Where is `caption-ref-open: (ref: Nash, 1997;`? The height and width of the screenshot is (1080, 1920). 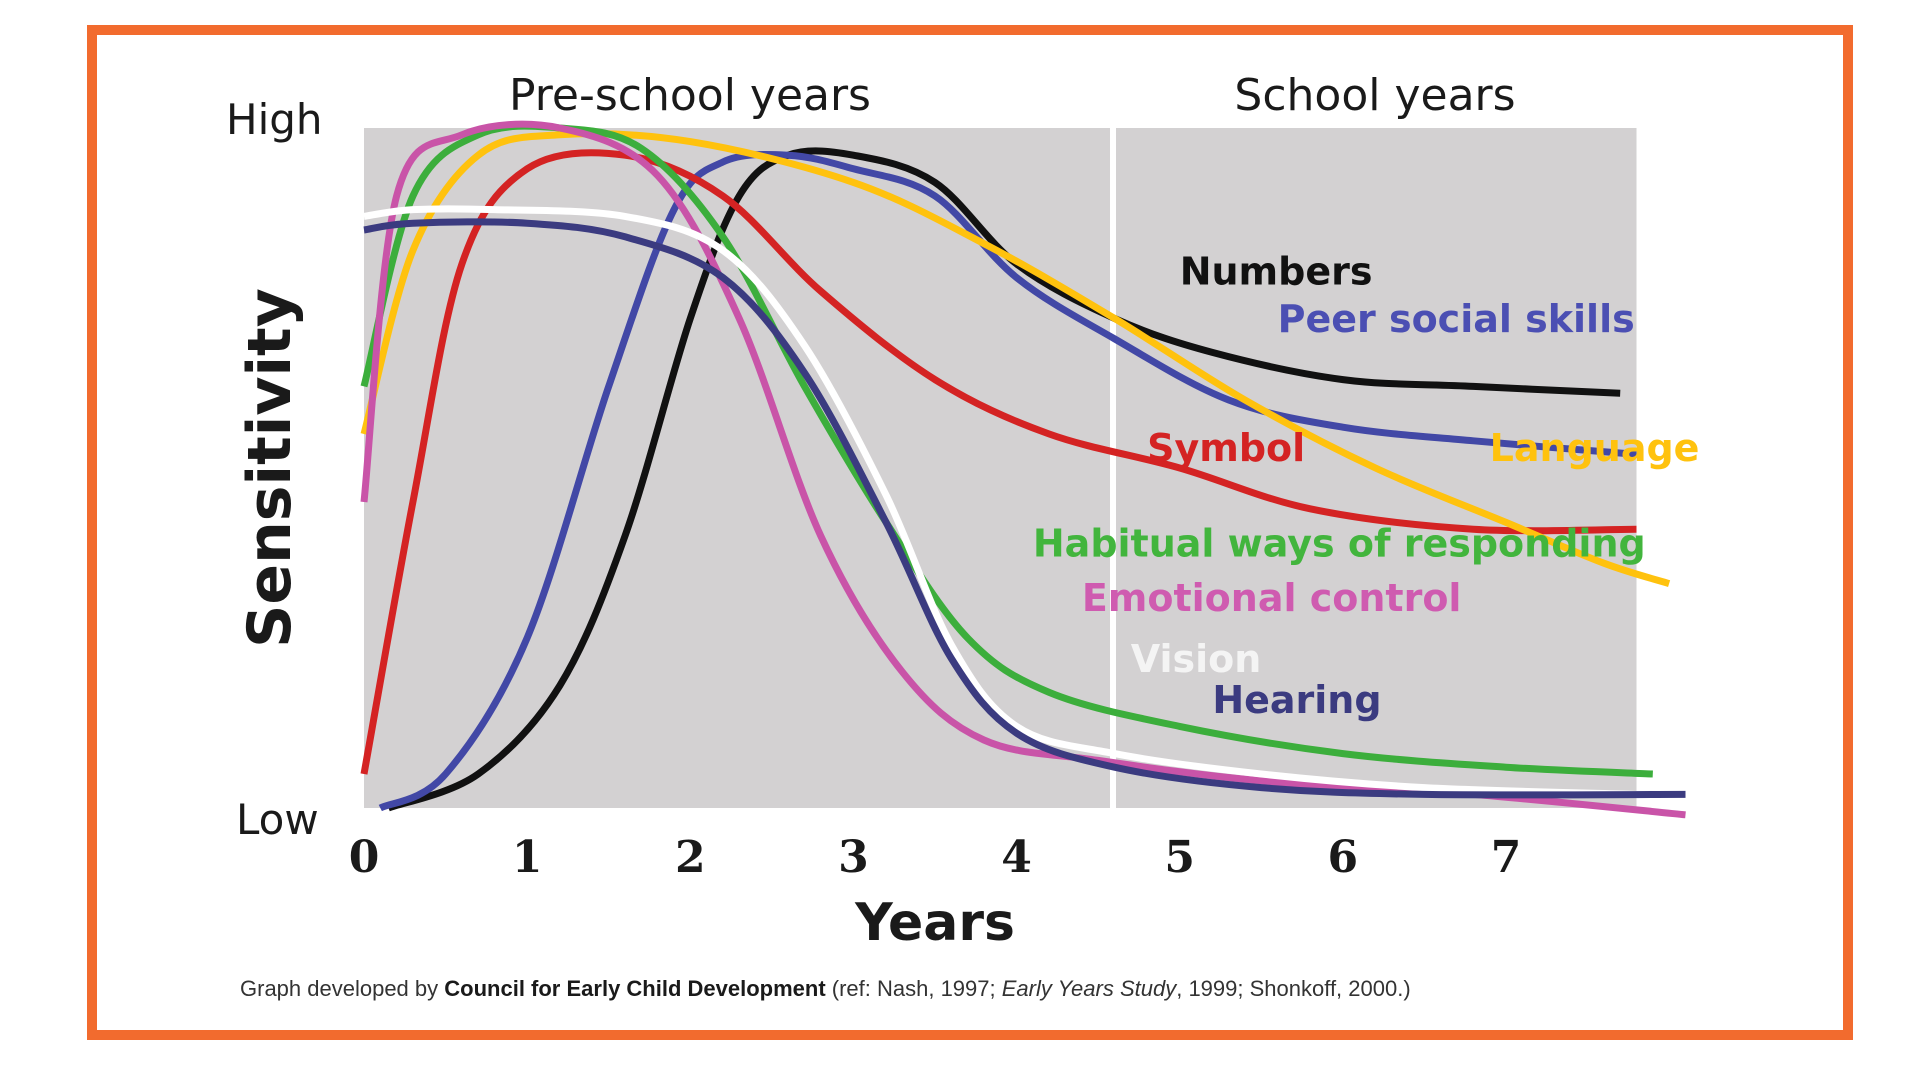 caption-ref-open: (ref: Nash, 1997; is located at coordinates (913, 988).